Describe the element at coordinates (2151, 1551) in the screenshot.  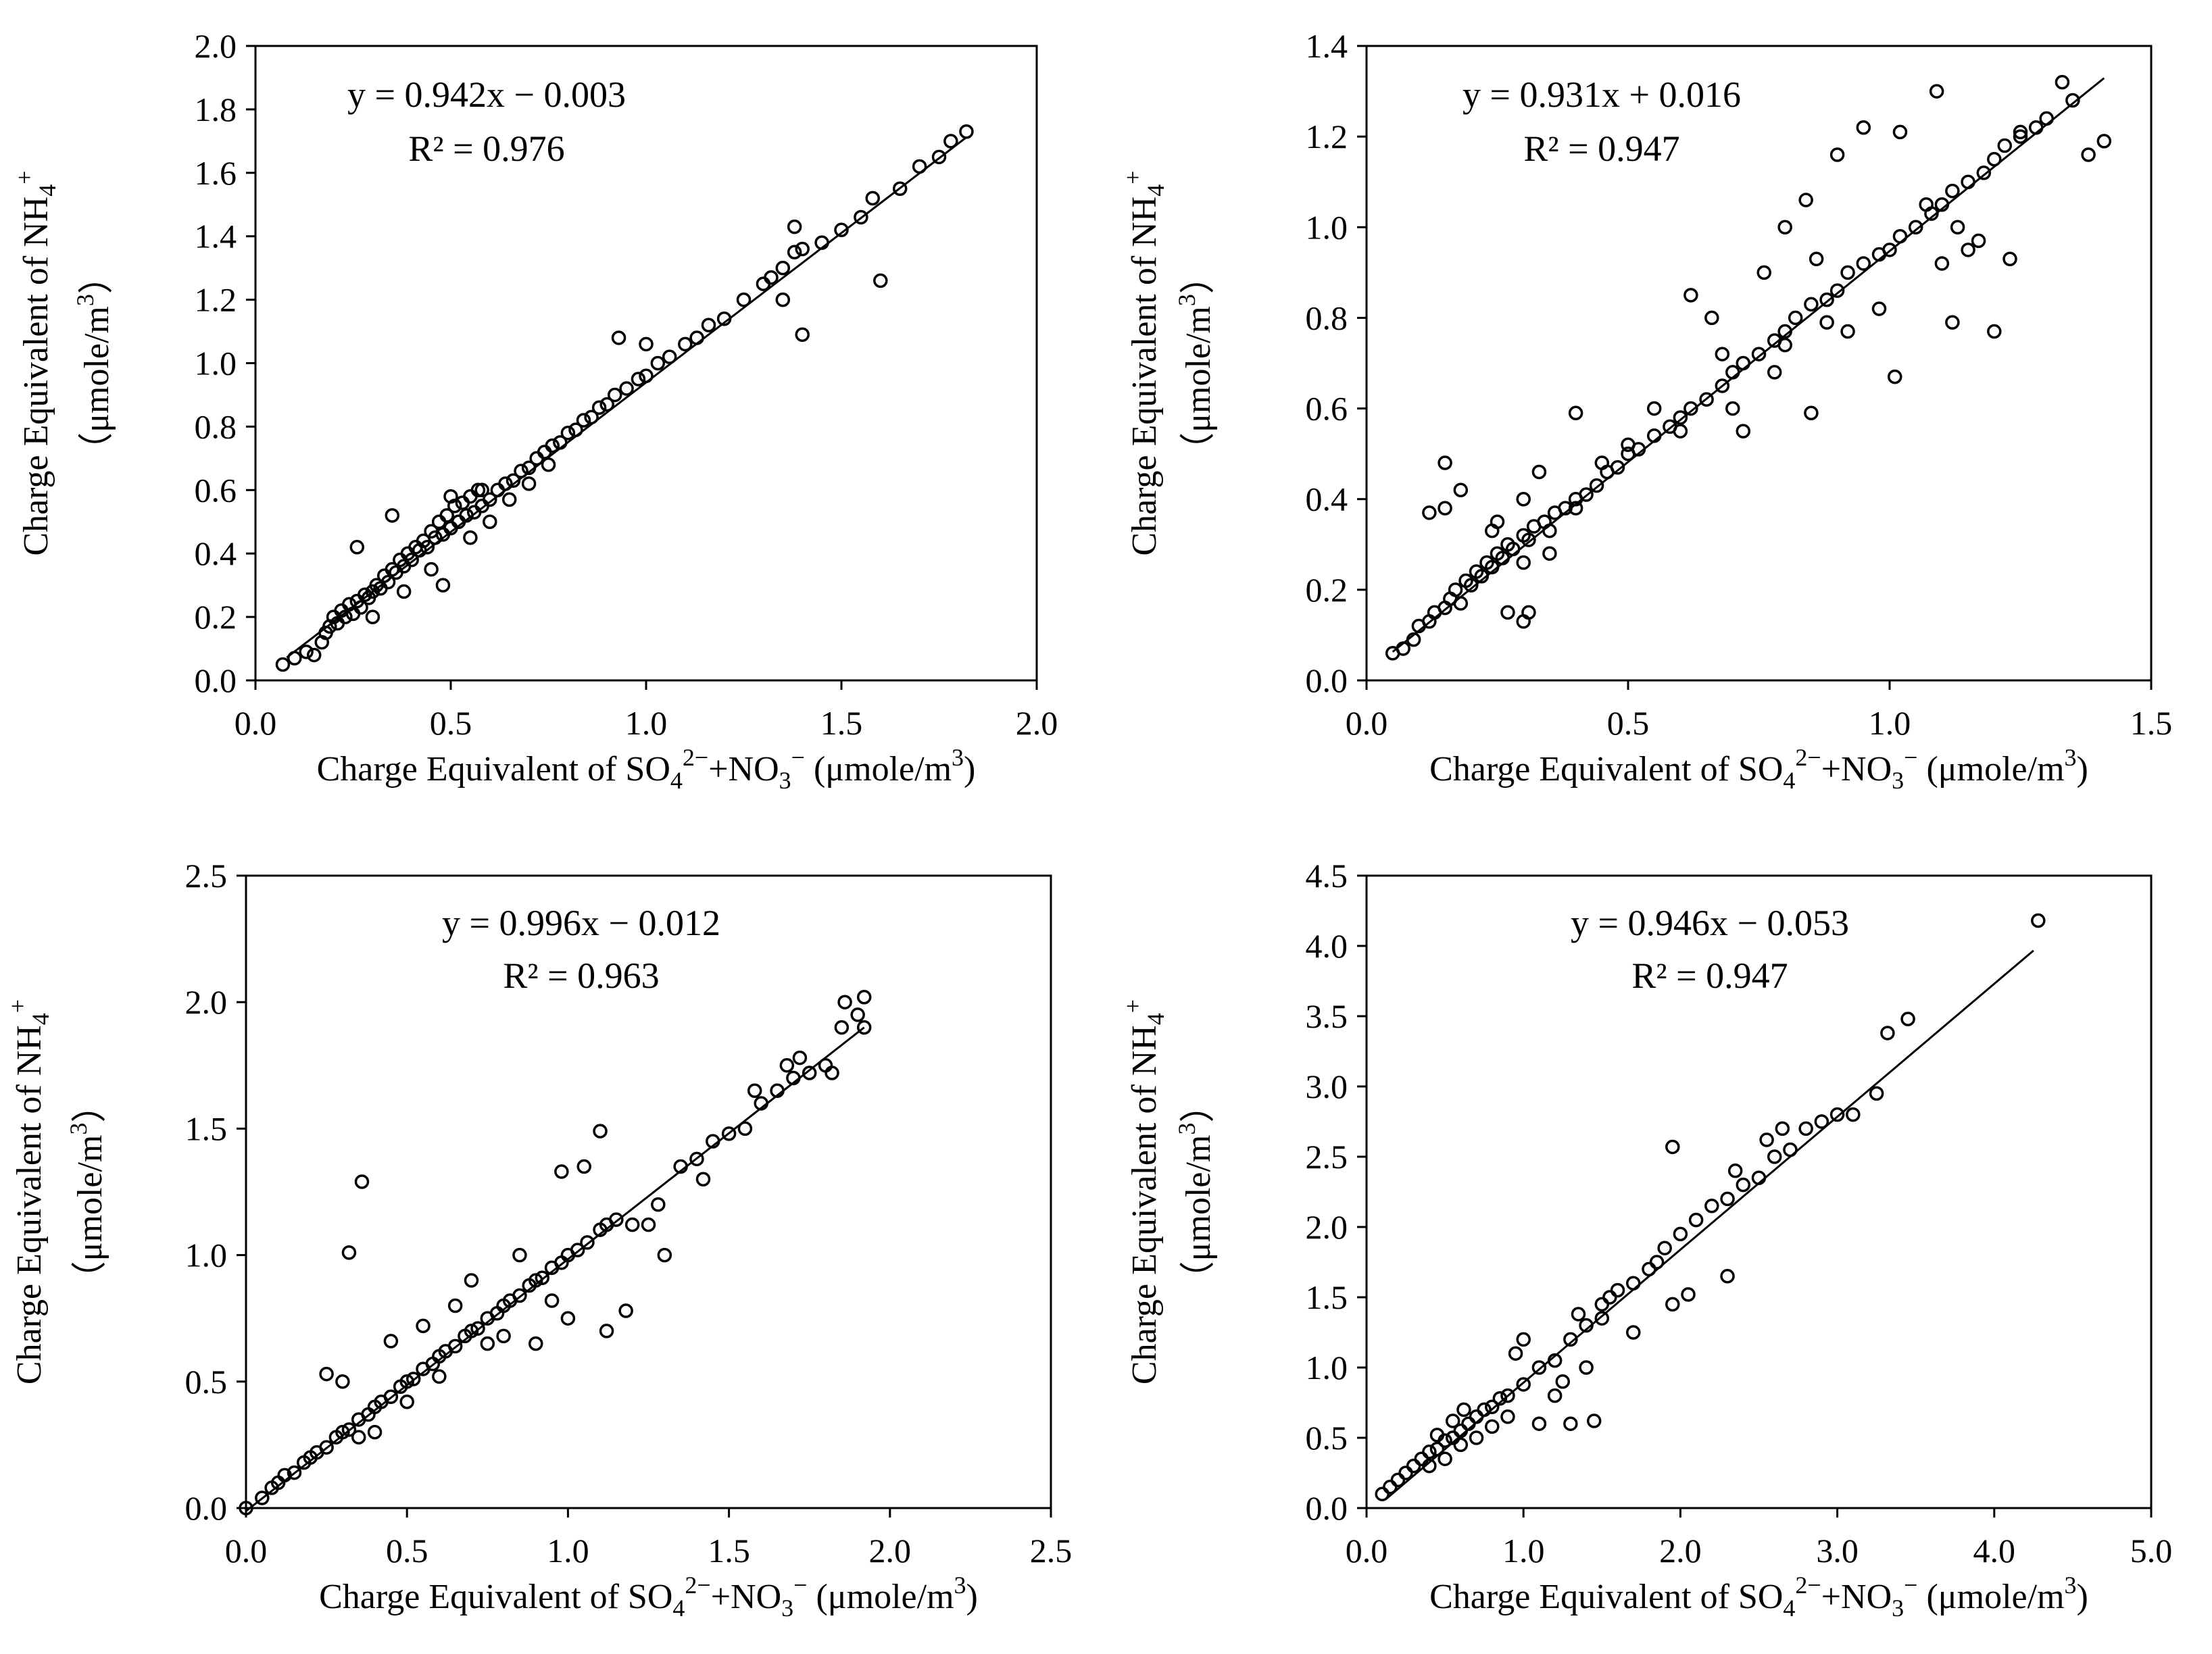
I see `x-tick-label: 5.0` at that location.